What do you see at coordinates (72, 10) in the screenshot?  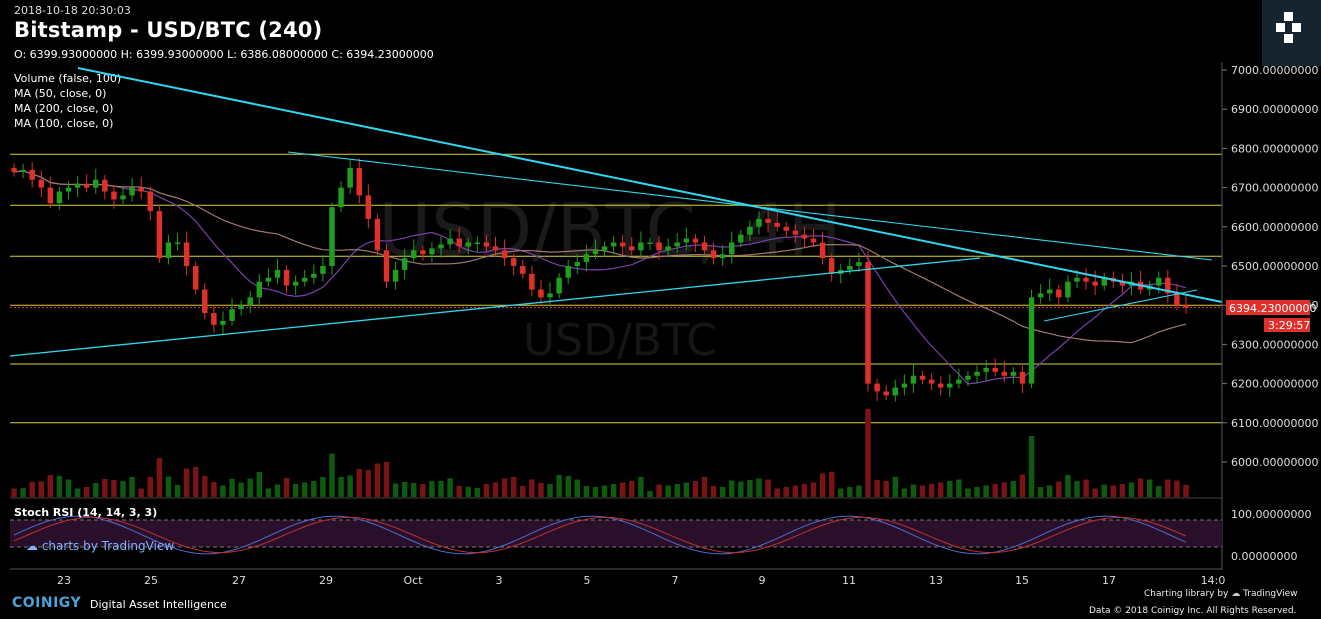 I see `timestamp: 2018-10-18 20:30:03` at bounding box center [72, 10].